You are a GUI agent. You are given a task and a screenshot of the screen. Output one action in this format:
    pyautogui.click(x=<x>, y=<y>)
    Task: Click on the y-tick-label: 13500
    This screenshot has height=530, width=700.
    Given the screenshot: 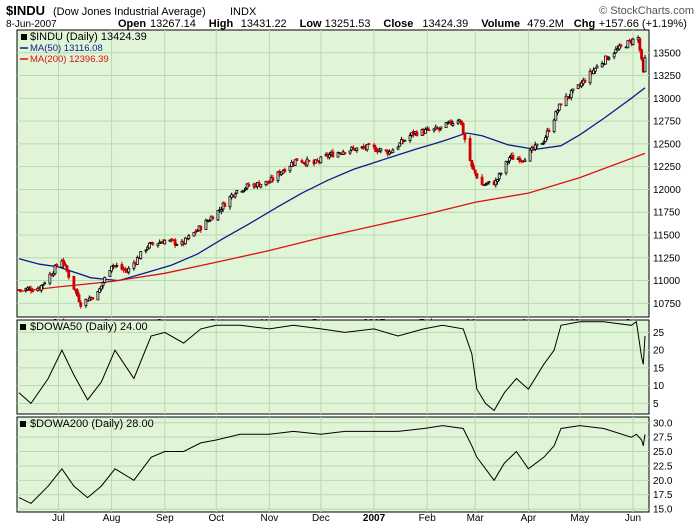 What is the action you would take?
    pyautogui.click(x=667, y=53)
    